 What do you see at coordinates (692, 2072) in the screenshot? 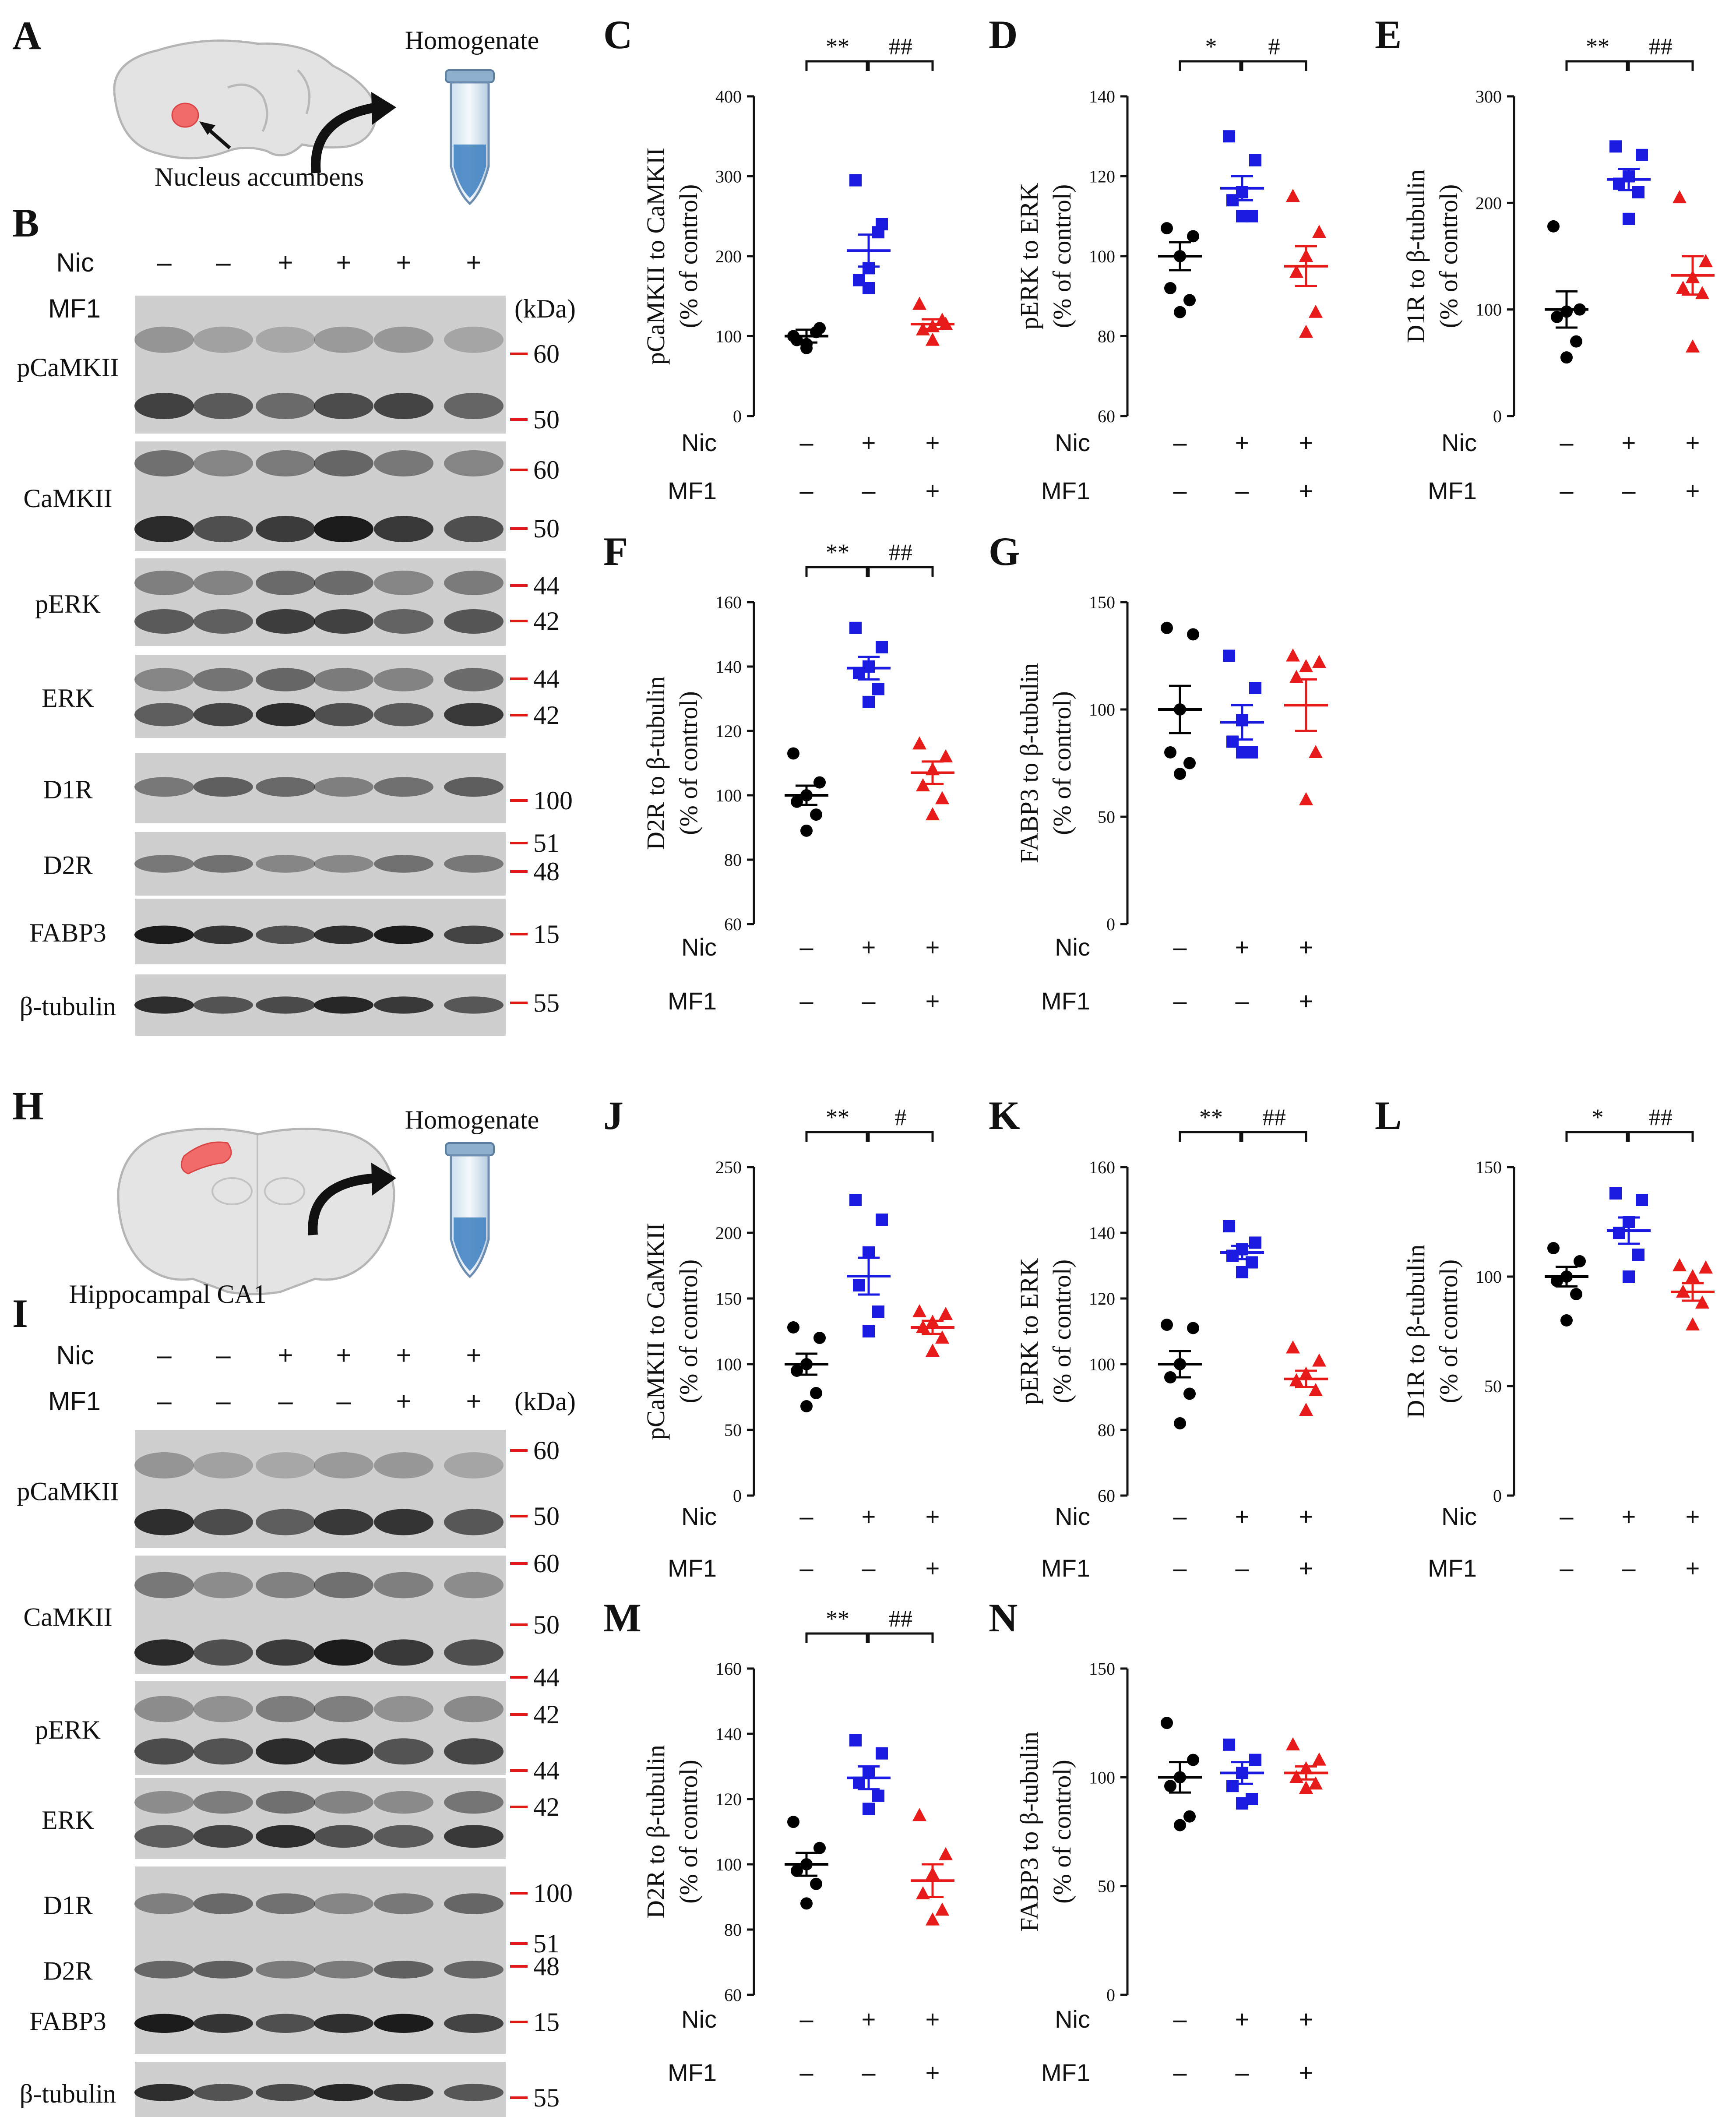
I see `mf1-label: MF1` at bounding box center [692, 2072].